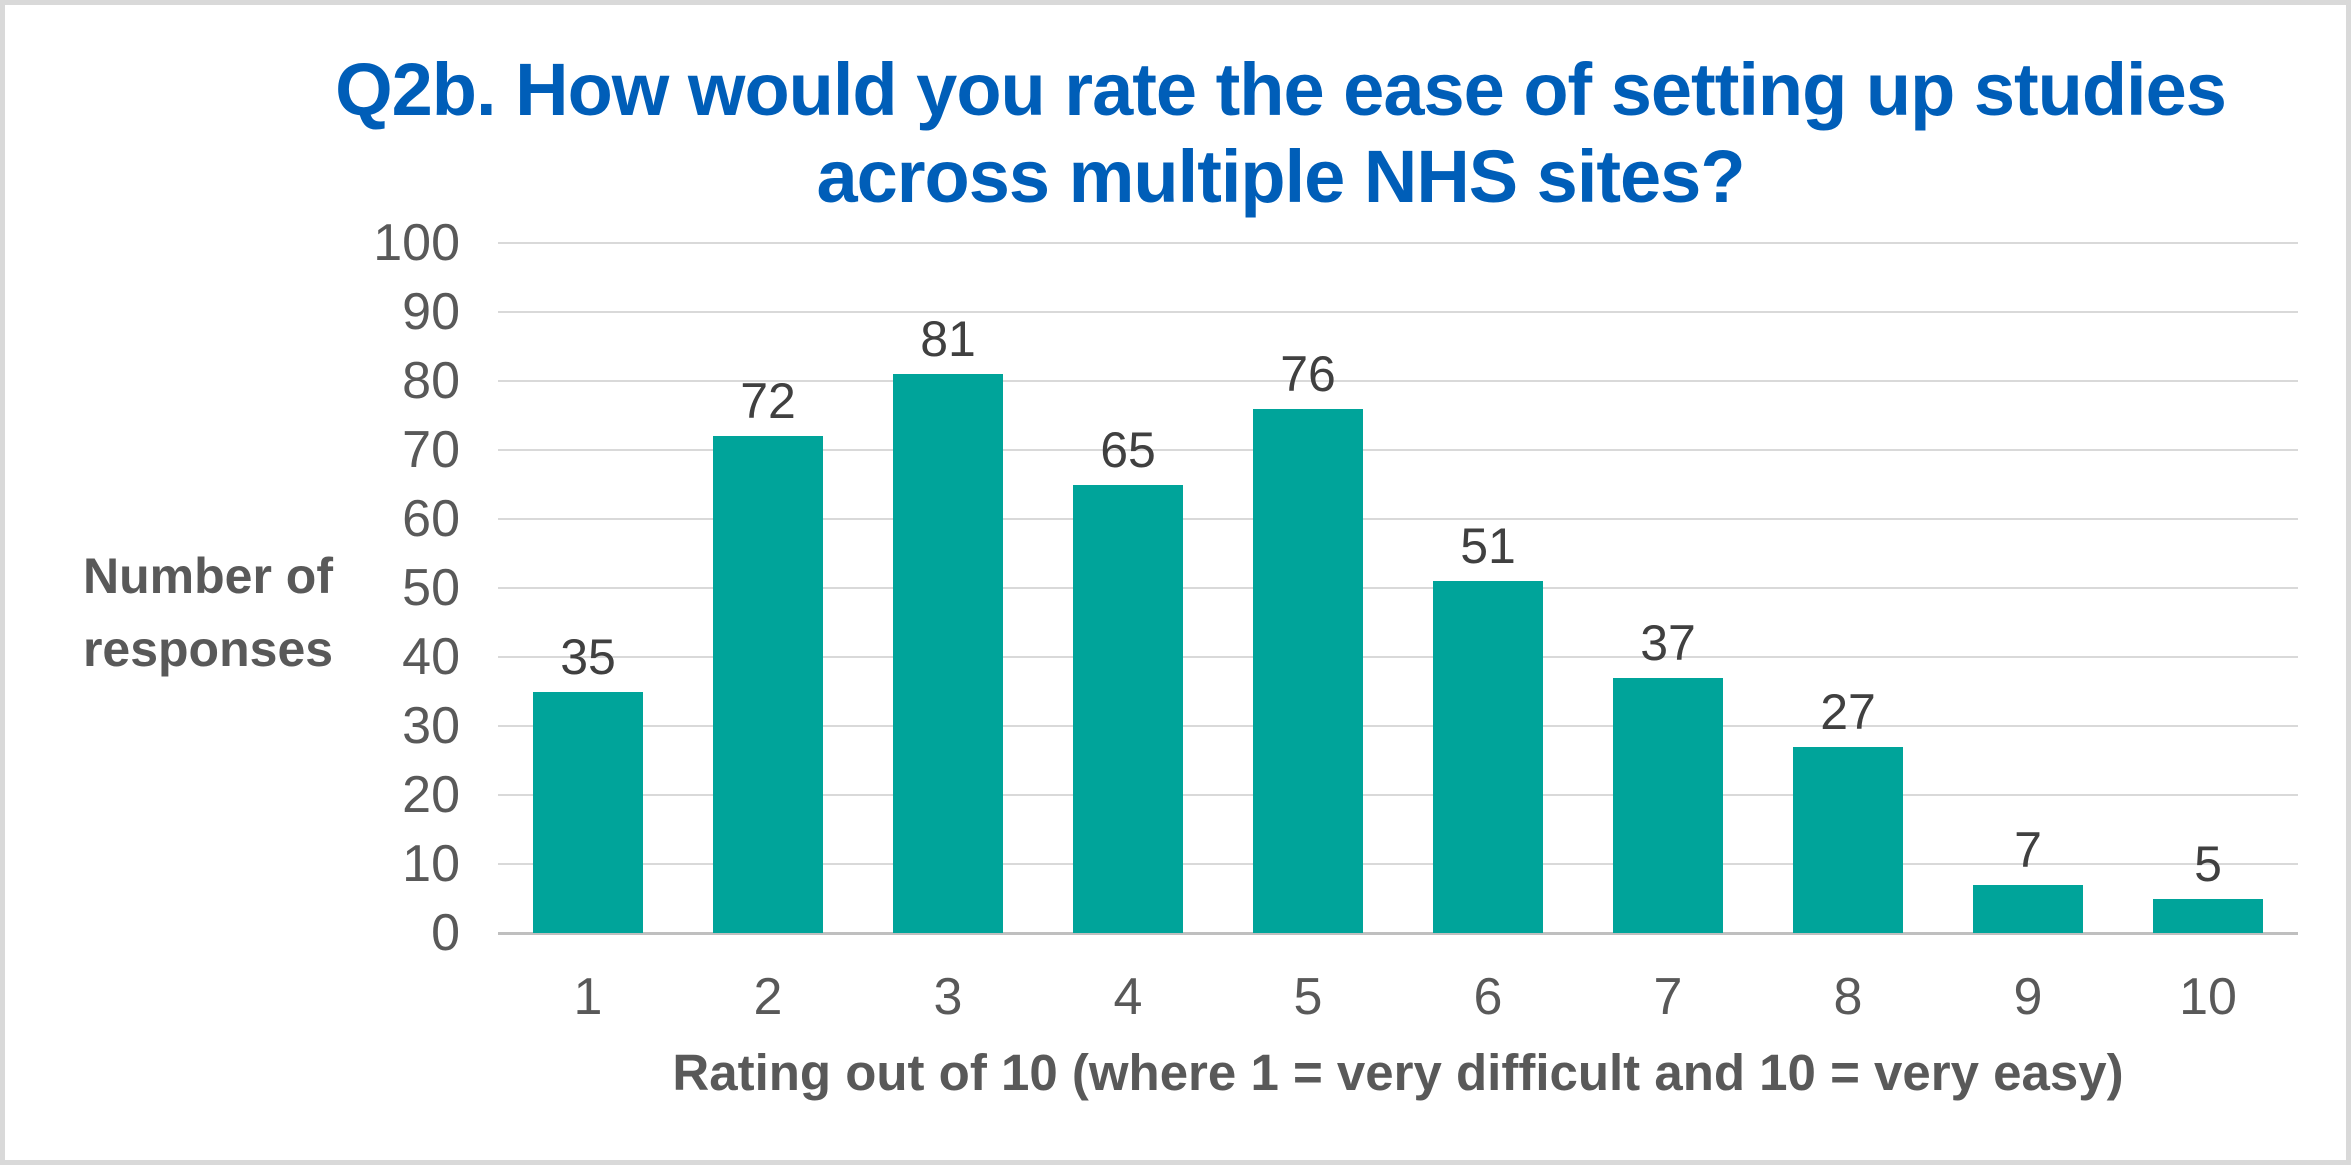 The height and width of the screenshot is (1165, 2351). What do you see at coordinates (1848, 711) in the screenshot?
I see `bar-value-label: 27` at bounding box center [1848, 711].